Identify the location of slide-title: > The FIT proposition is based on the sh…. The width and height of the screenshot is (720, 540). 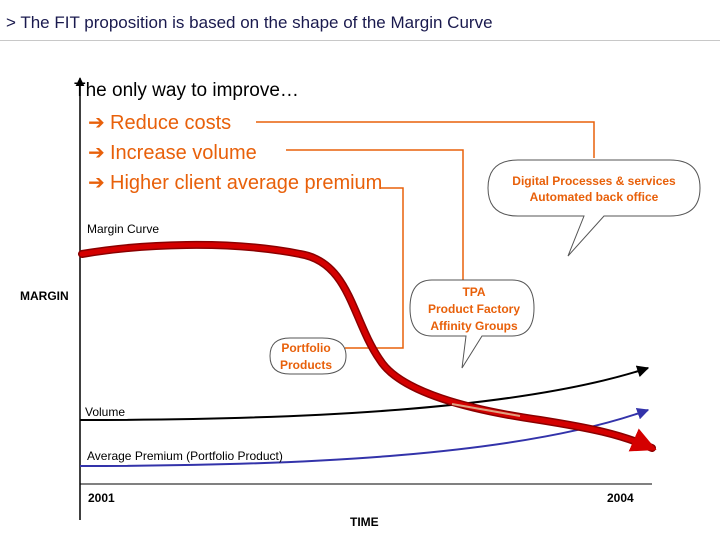
(249, 22).